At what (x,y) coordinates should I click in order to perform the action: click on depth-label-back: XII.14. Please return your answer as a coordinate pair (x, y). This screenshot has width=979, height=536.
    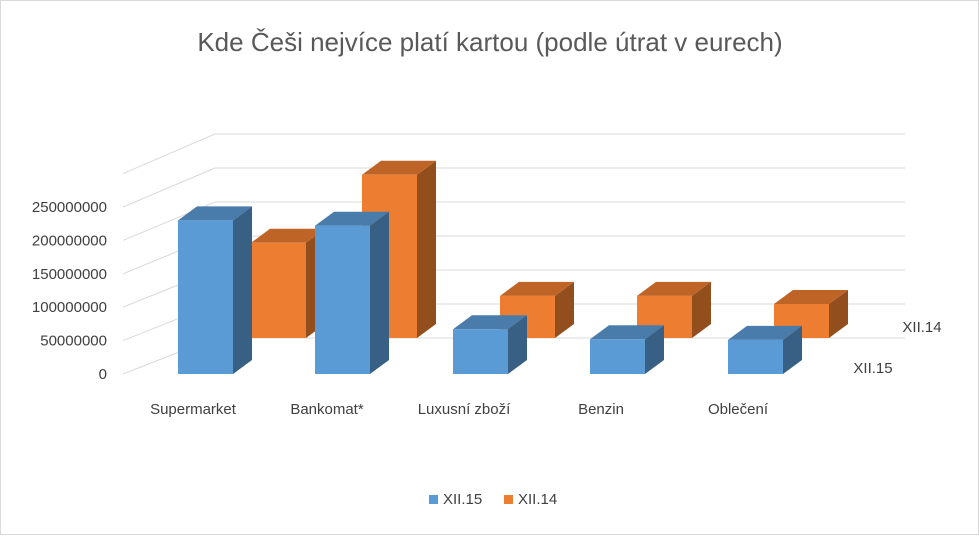
    Looking at the image, I should click on (921, 327).